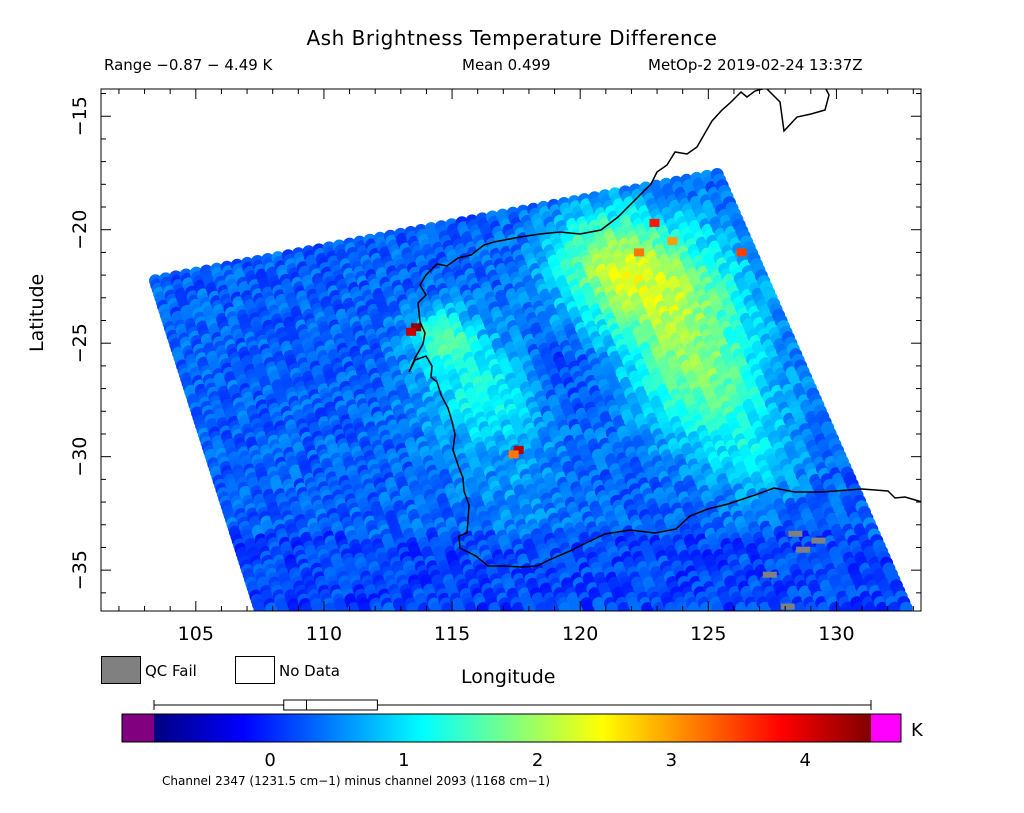  What do you see at coordinates (196, 634) in the screenshot?
I see `x-tick-label: 105` at bounding box center [196, 634].